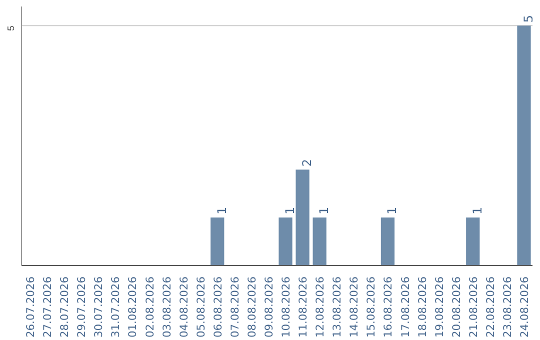  Describe the element at coordinates (115, 307) in the screenshot. I see `x-tick-label: 31.07.2026` at that location.